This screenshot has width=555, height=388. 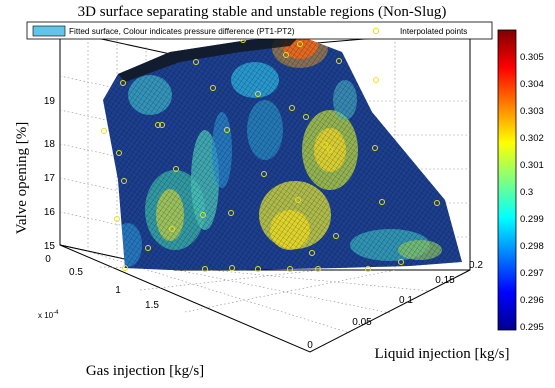 I want to click on z-tick-label: 18, so click(x=50, y=144).